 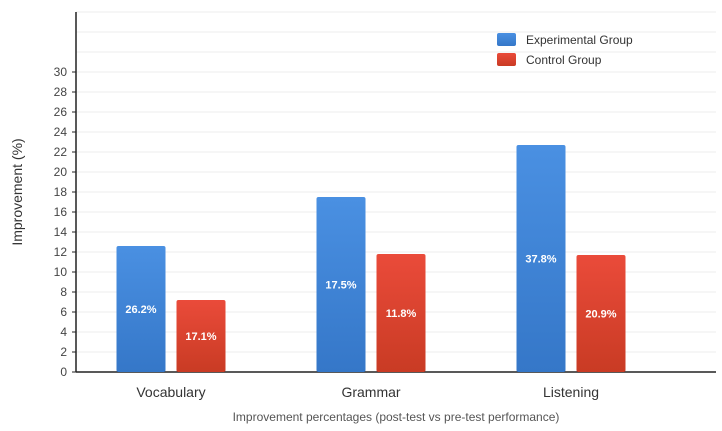 I want to click on legend-label: Experimental Group, so click(x=579, y=40).